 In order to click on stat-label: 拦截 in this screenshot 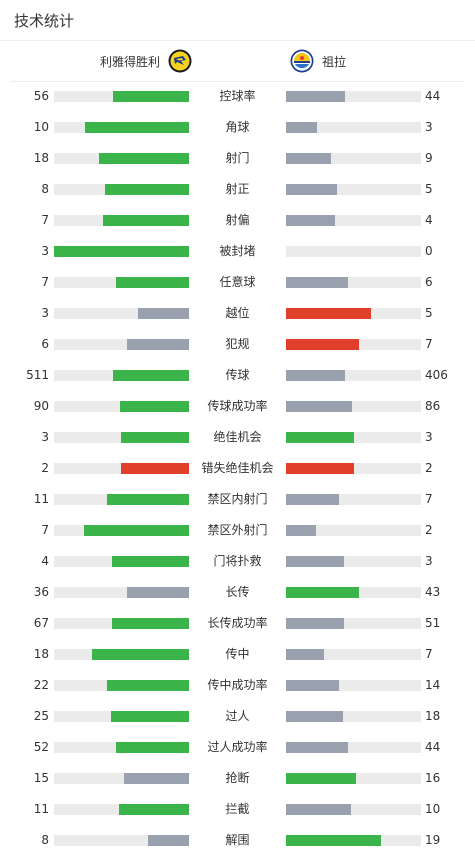, I will do `click(237, 809)`.